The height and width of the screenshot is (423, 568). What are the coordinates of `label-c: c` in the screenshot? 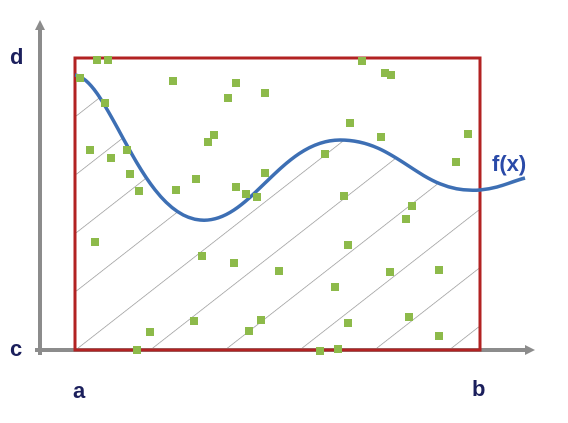 It's located at (16, 348).